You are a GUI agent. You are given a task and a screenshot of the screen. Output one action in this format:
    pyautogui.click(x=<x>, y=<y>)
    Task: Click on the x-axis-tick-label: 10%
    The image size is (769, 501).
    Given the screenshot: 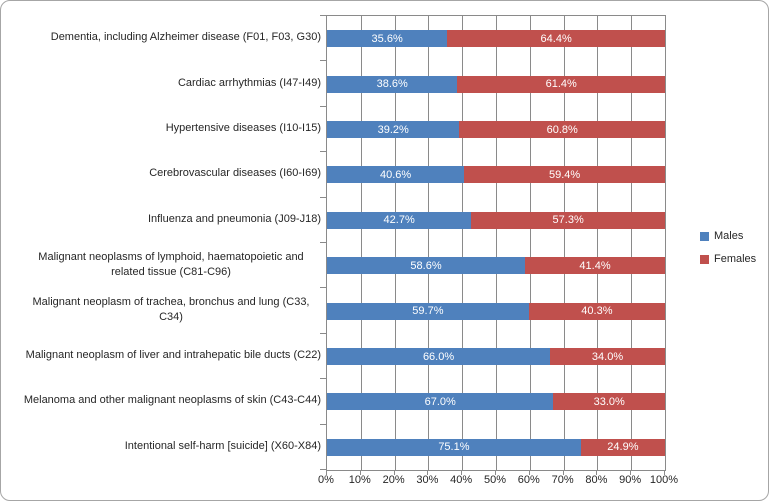 What is the action you would take?
    pyautogui.click(x=359, y=480)
    